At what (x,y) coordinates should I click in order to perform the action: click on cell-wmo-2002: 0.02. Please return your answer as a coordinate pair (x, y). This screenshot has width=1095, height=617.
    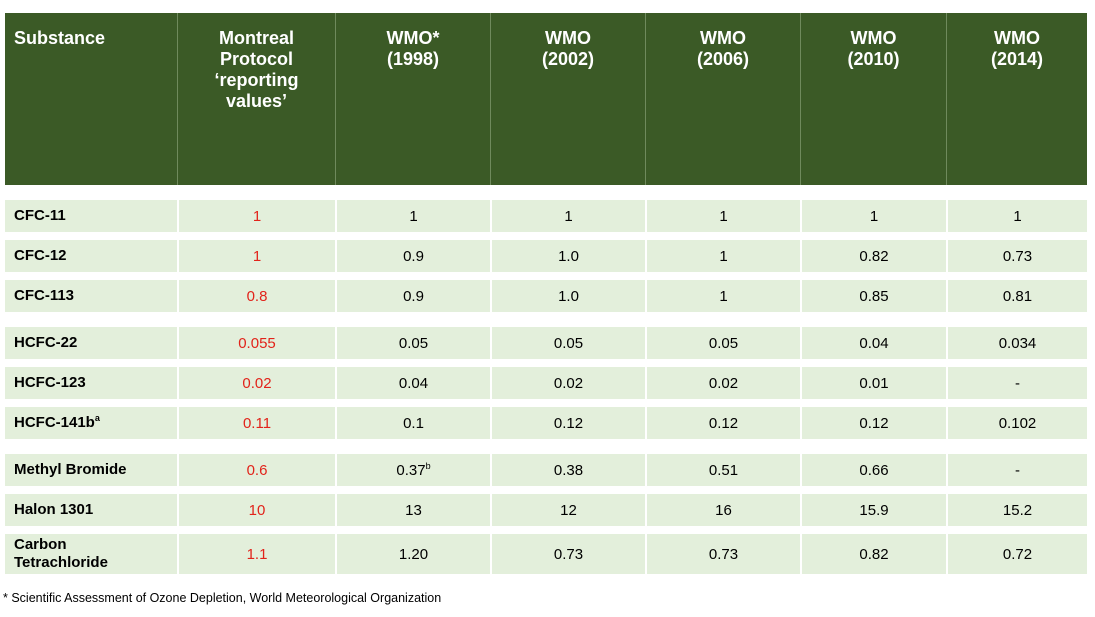
    Looking at the image, I should click on (567, 383).